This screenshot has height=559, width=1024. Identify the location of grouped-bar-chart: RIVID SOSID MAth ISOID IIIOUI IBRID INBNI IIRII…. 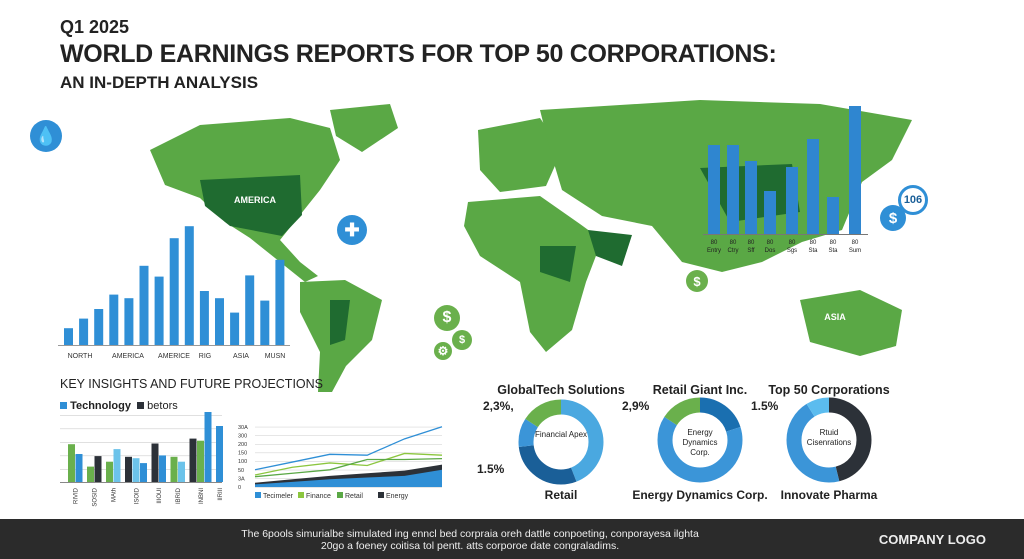
(142, 459).